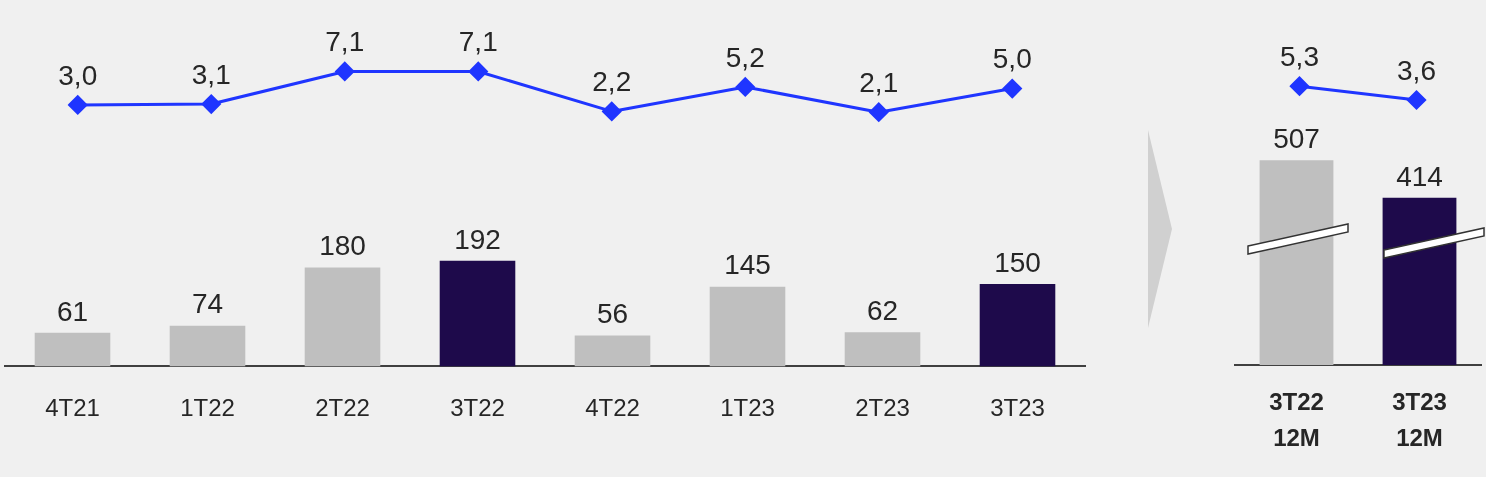 Image resolution: width=1486 pixels, height=477 pixels. What do you see at coordinates (1296, 419) in the screenshot?
I see `x-tick-label: 3T22 12M` at bounding box center [1296, 419].